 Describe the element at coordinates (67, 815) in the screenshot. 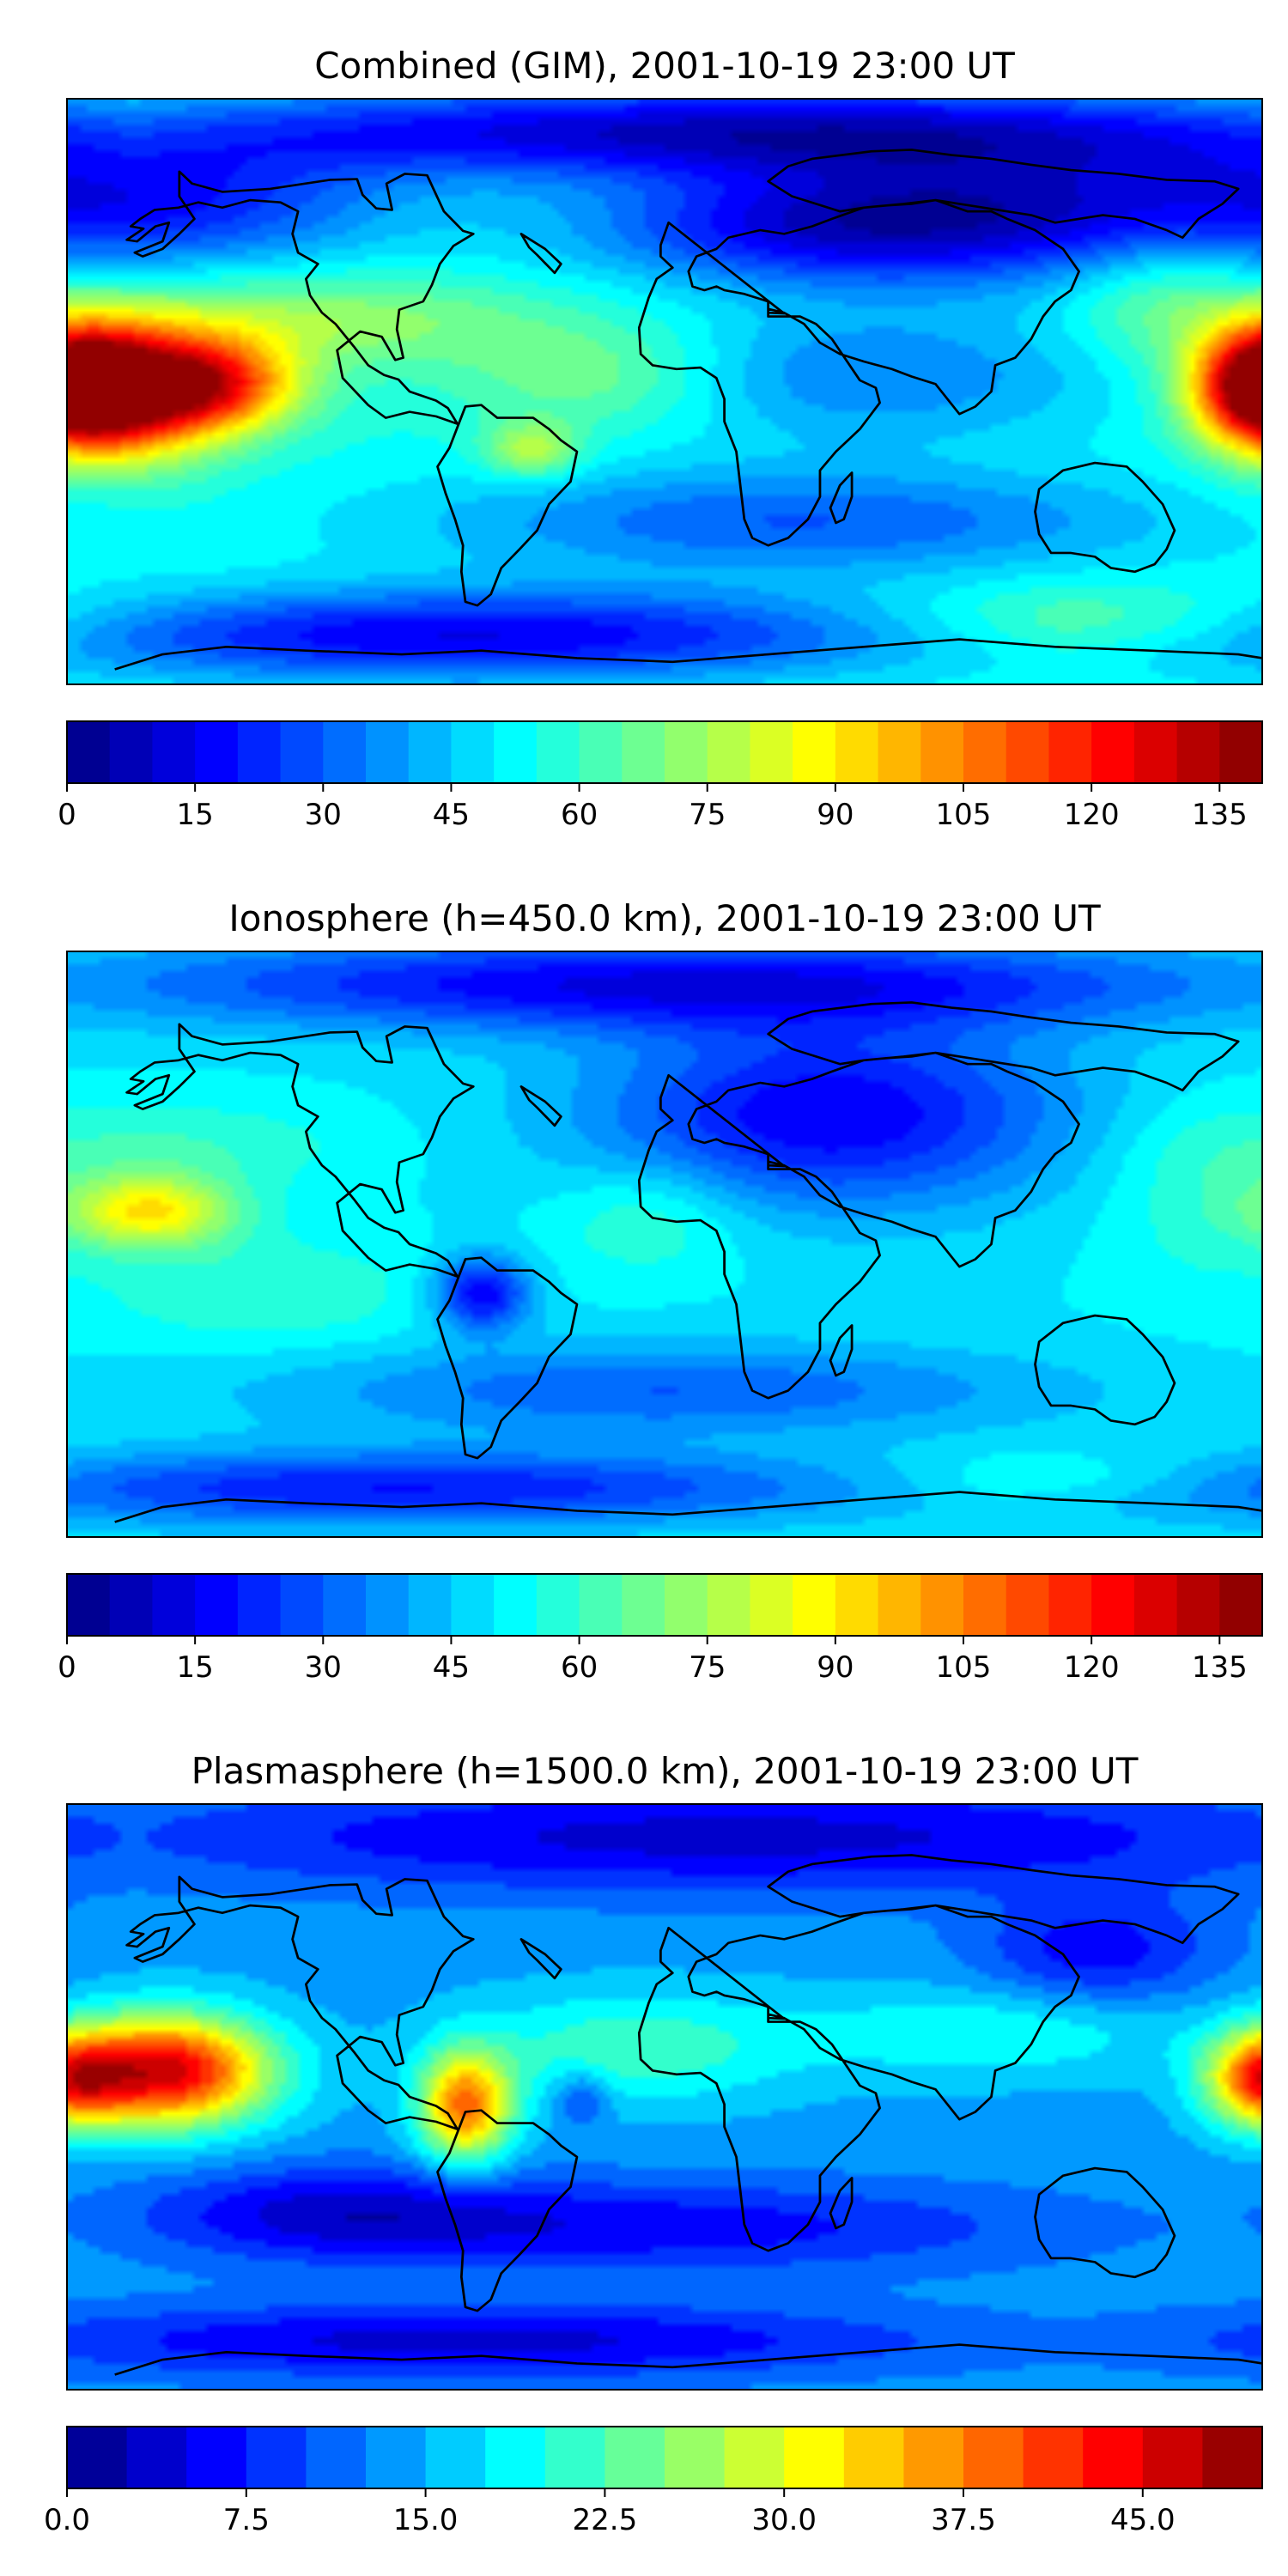

I see `colorbar-tick-label: 0` at that location.